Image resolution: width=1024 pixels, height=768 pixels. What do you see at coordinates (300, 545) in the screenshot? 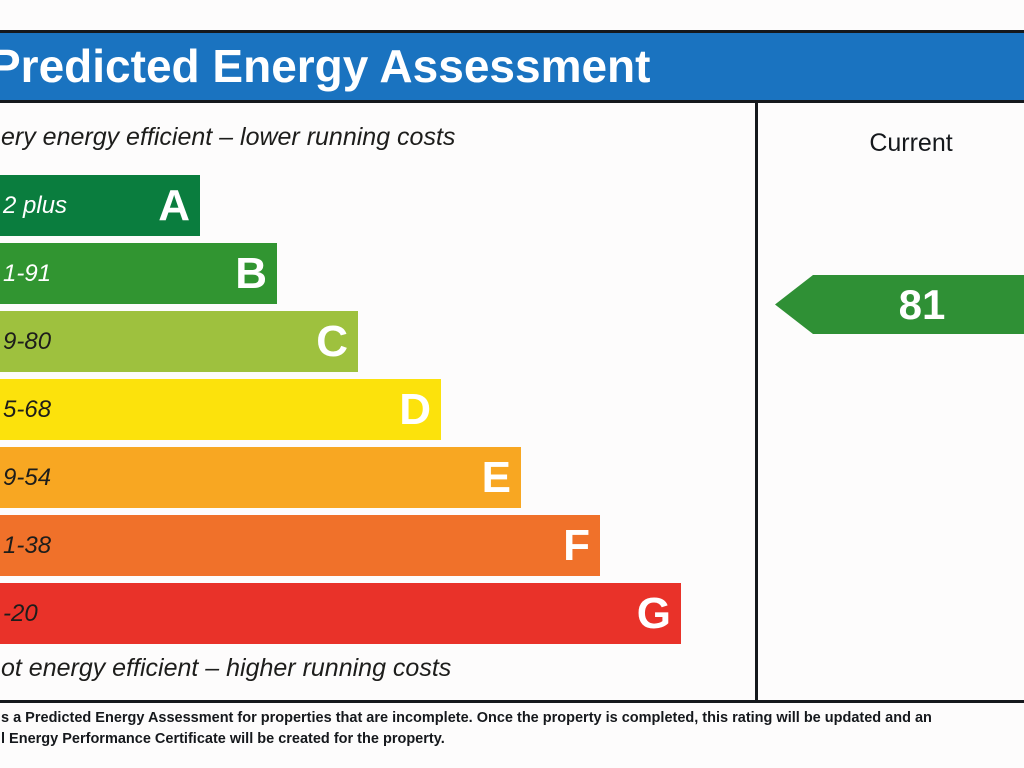
I see `energy-band-row: 1-38 F` at bounding box center [300, 545].